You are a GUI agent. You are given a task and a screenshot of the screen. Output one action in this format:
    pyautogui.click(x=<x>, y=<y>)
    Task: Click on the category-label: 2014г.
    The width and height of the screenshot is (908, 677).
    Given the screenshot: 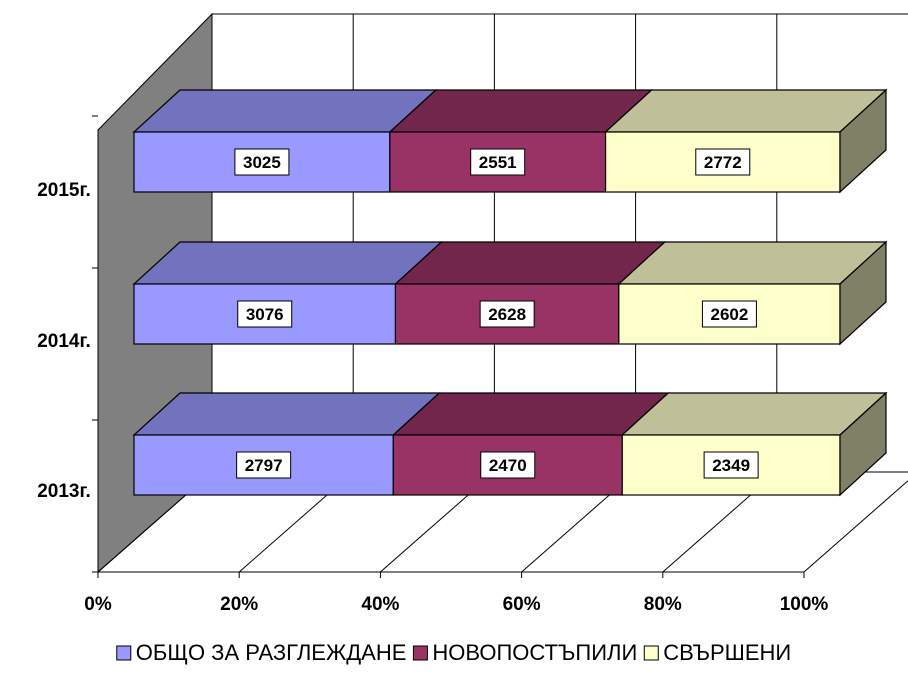 What is the action you would take?
    pyautogui.click(x=64, y=341)
    